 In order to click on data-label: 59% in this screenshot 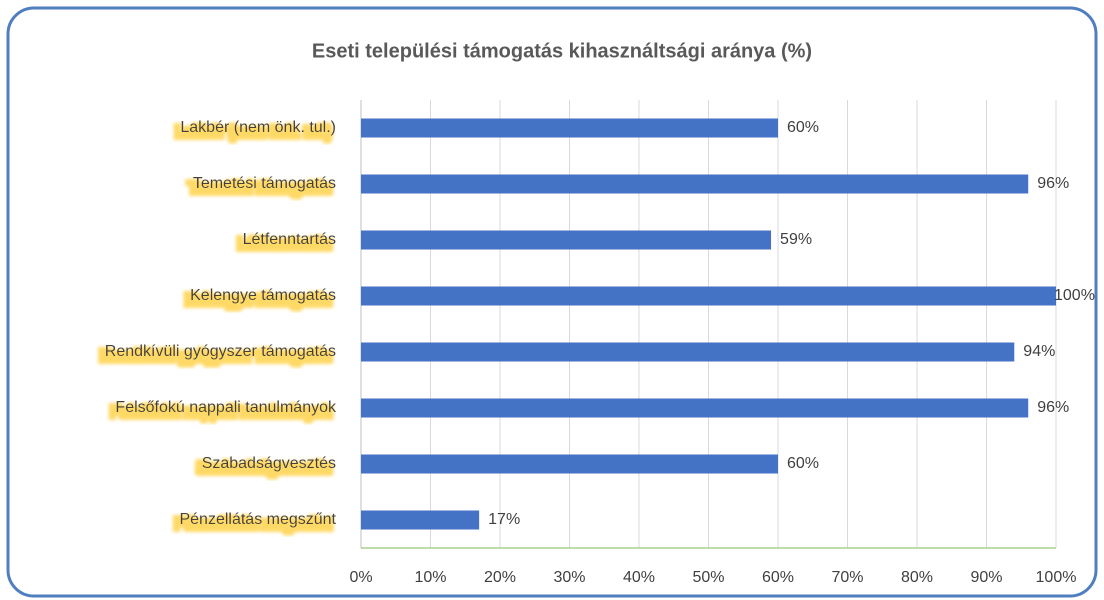, I will do `click(796, 239)`.